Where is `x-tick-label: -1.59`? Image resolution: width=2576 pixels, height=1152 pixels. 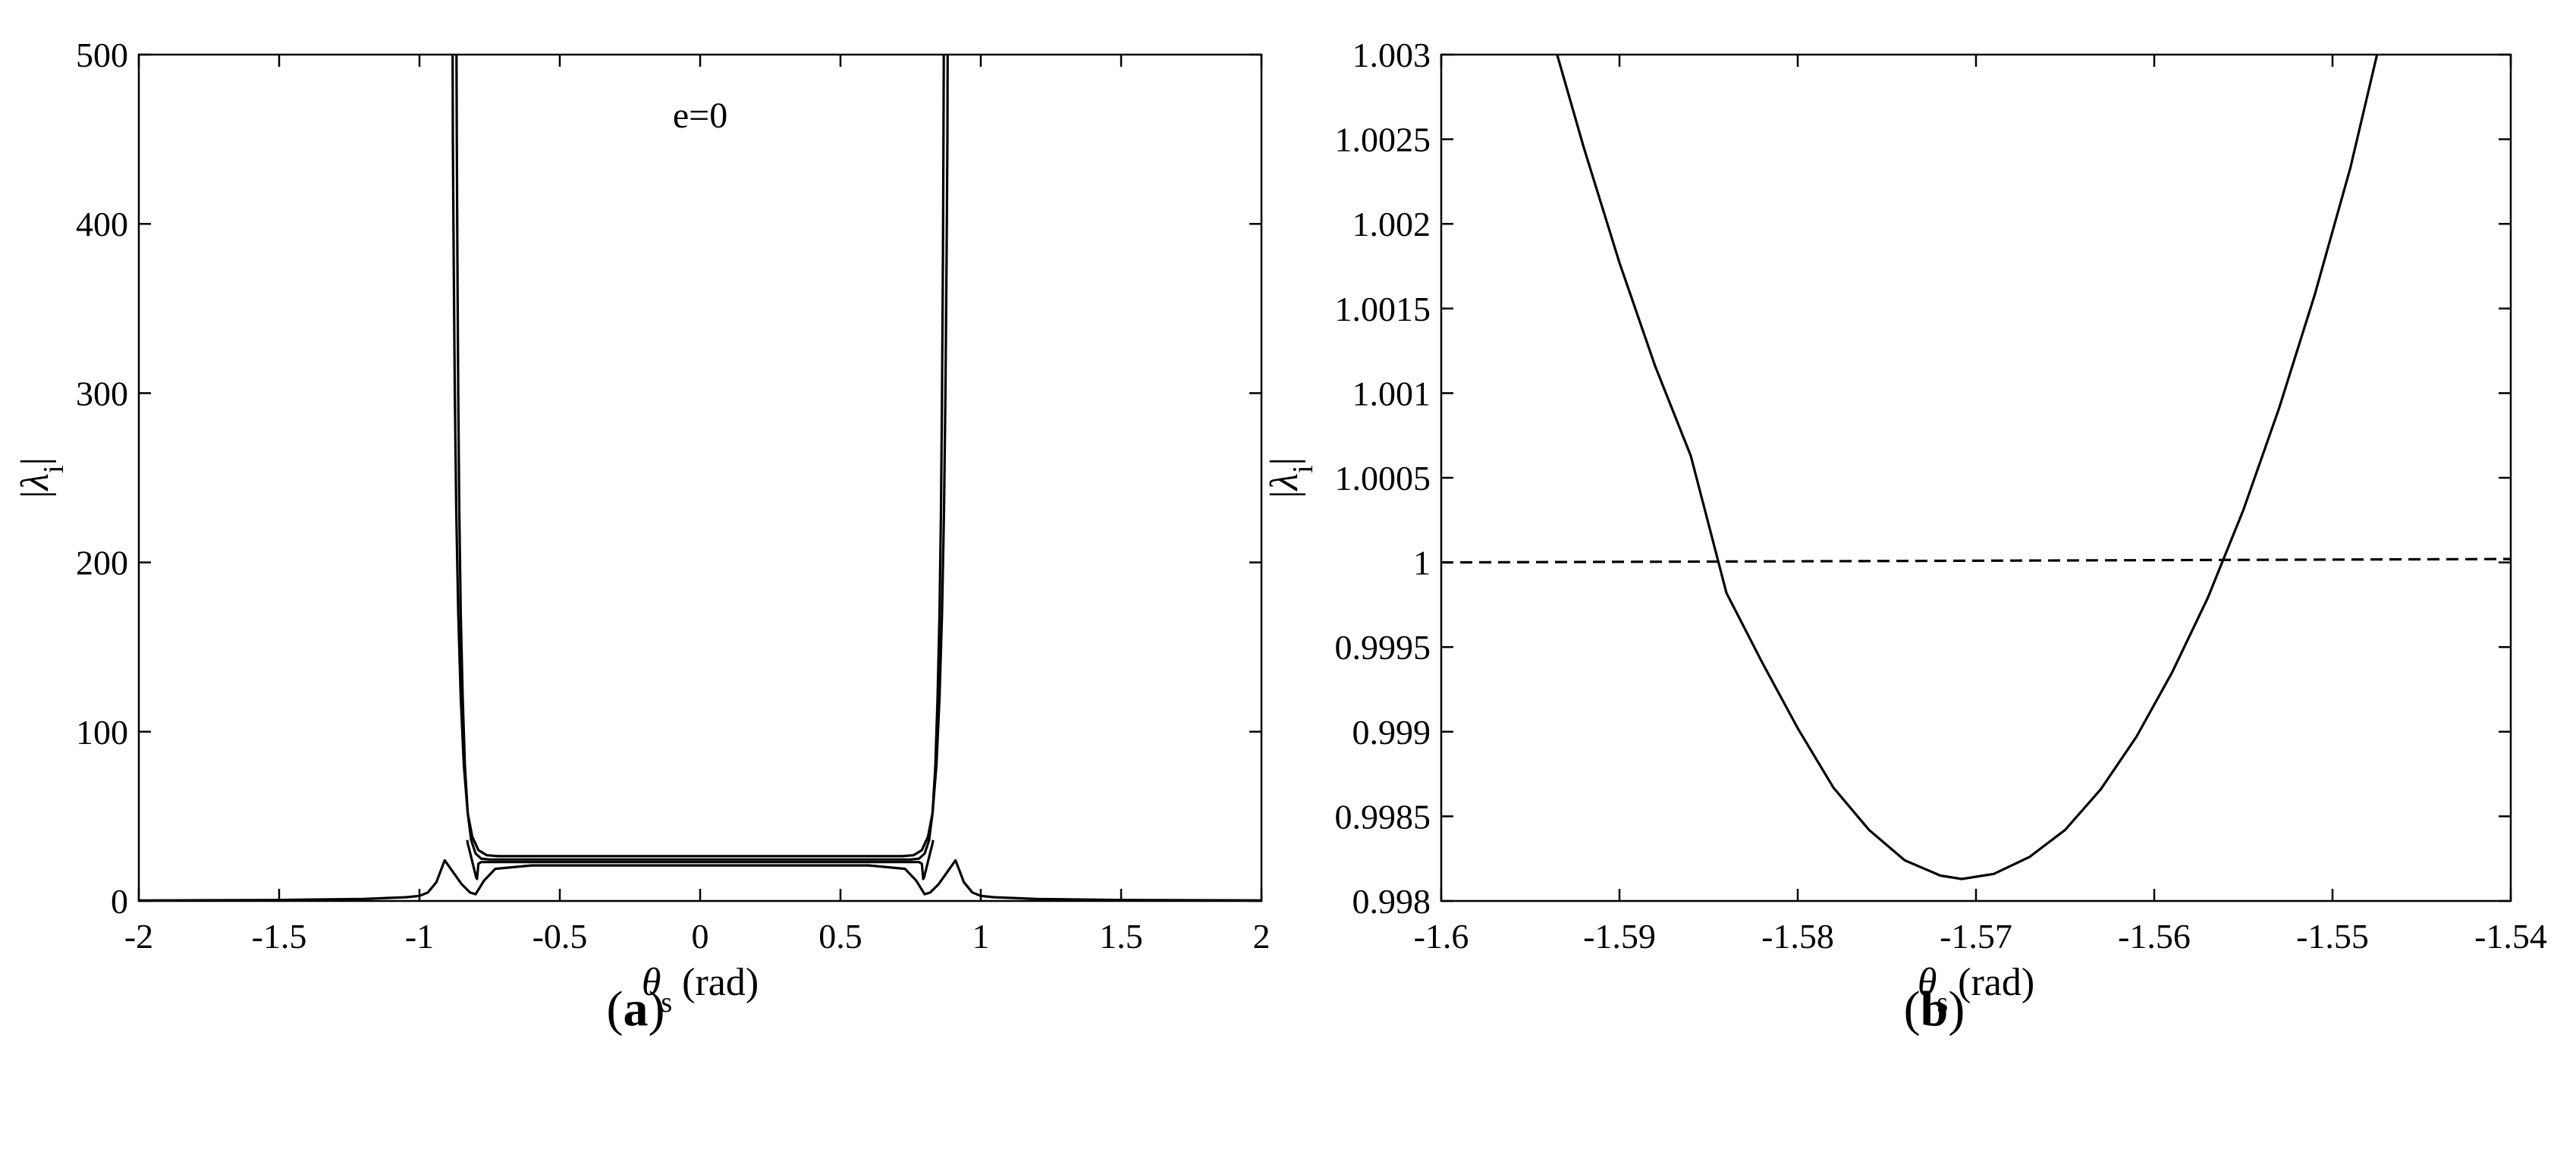
x-tick-label: -1.59 is located at coordinates (1619, 936).